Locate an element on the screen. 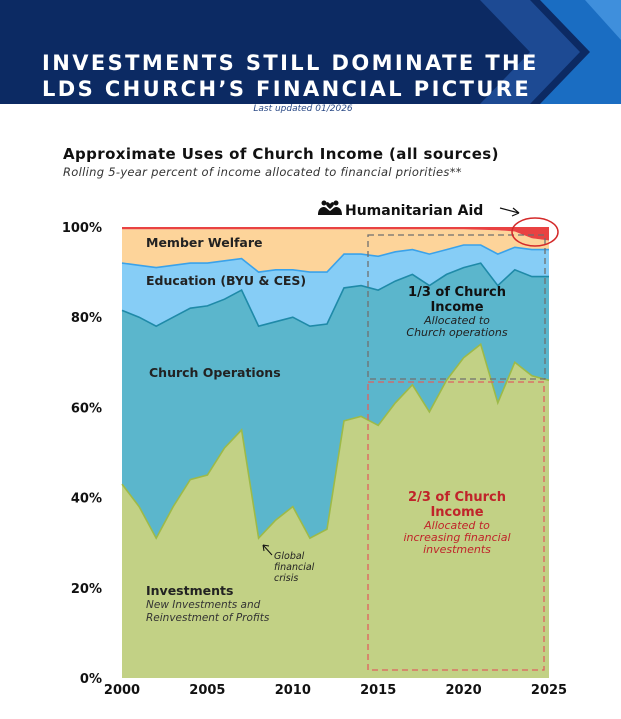 The height and width of the screenshot is (719, 621). label-member-welfare: Member Welfare is located at coordinates (204, 242).